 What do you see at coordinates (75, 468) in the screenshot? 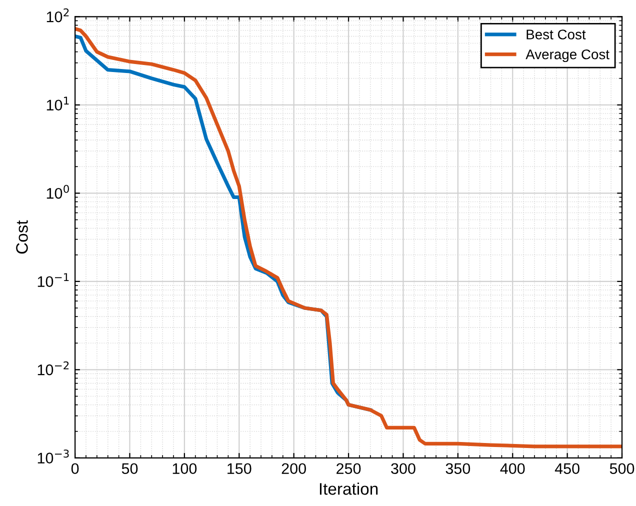
I see `x-tick-label: 0` at bounding box center [75, 468].